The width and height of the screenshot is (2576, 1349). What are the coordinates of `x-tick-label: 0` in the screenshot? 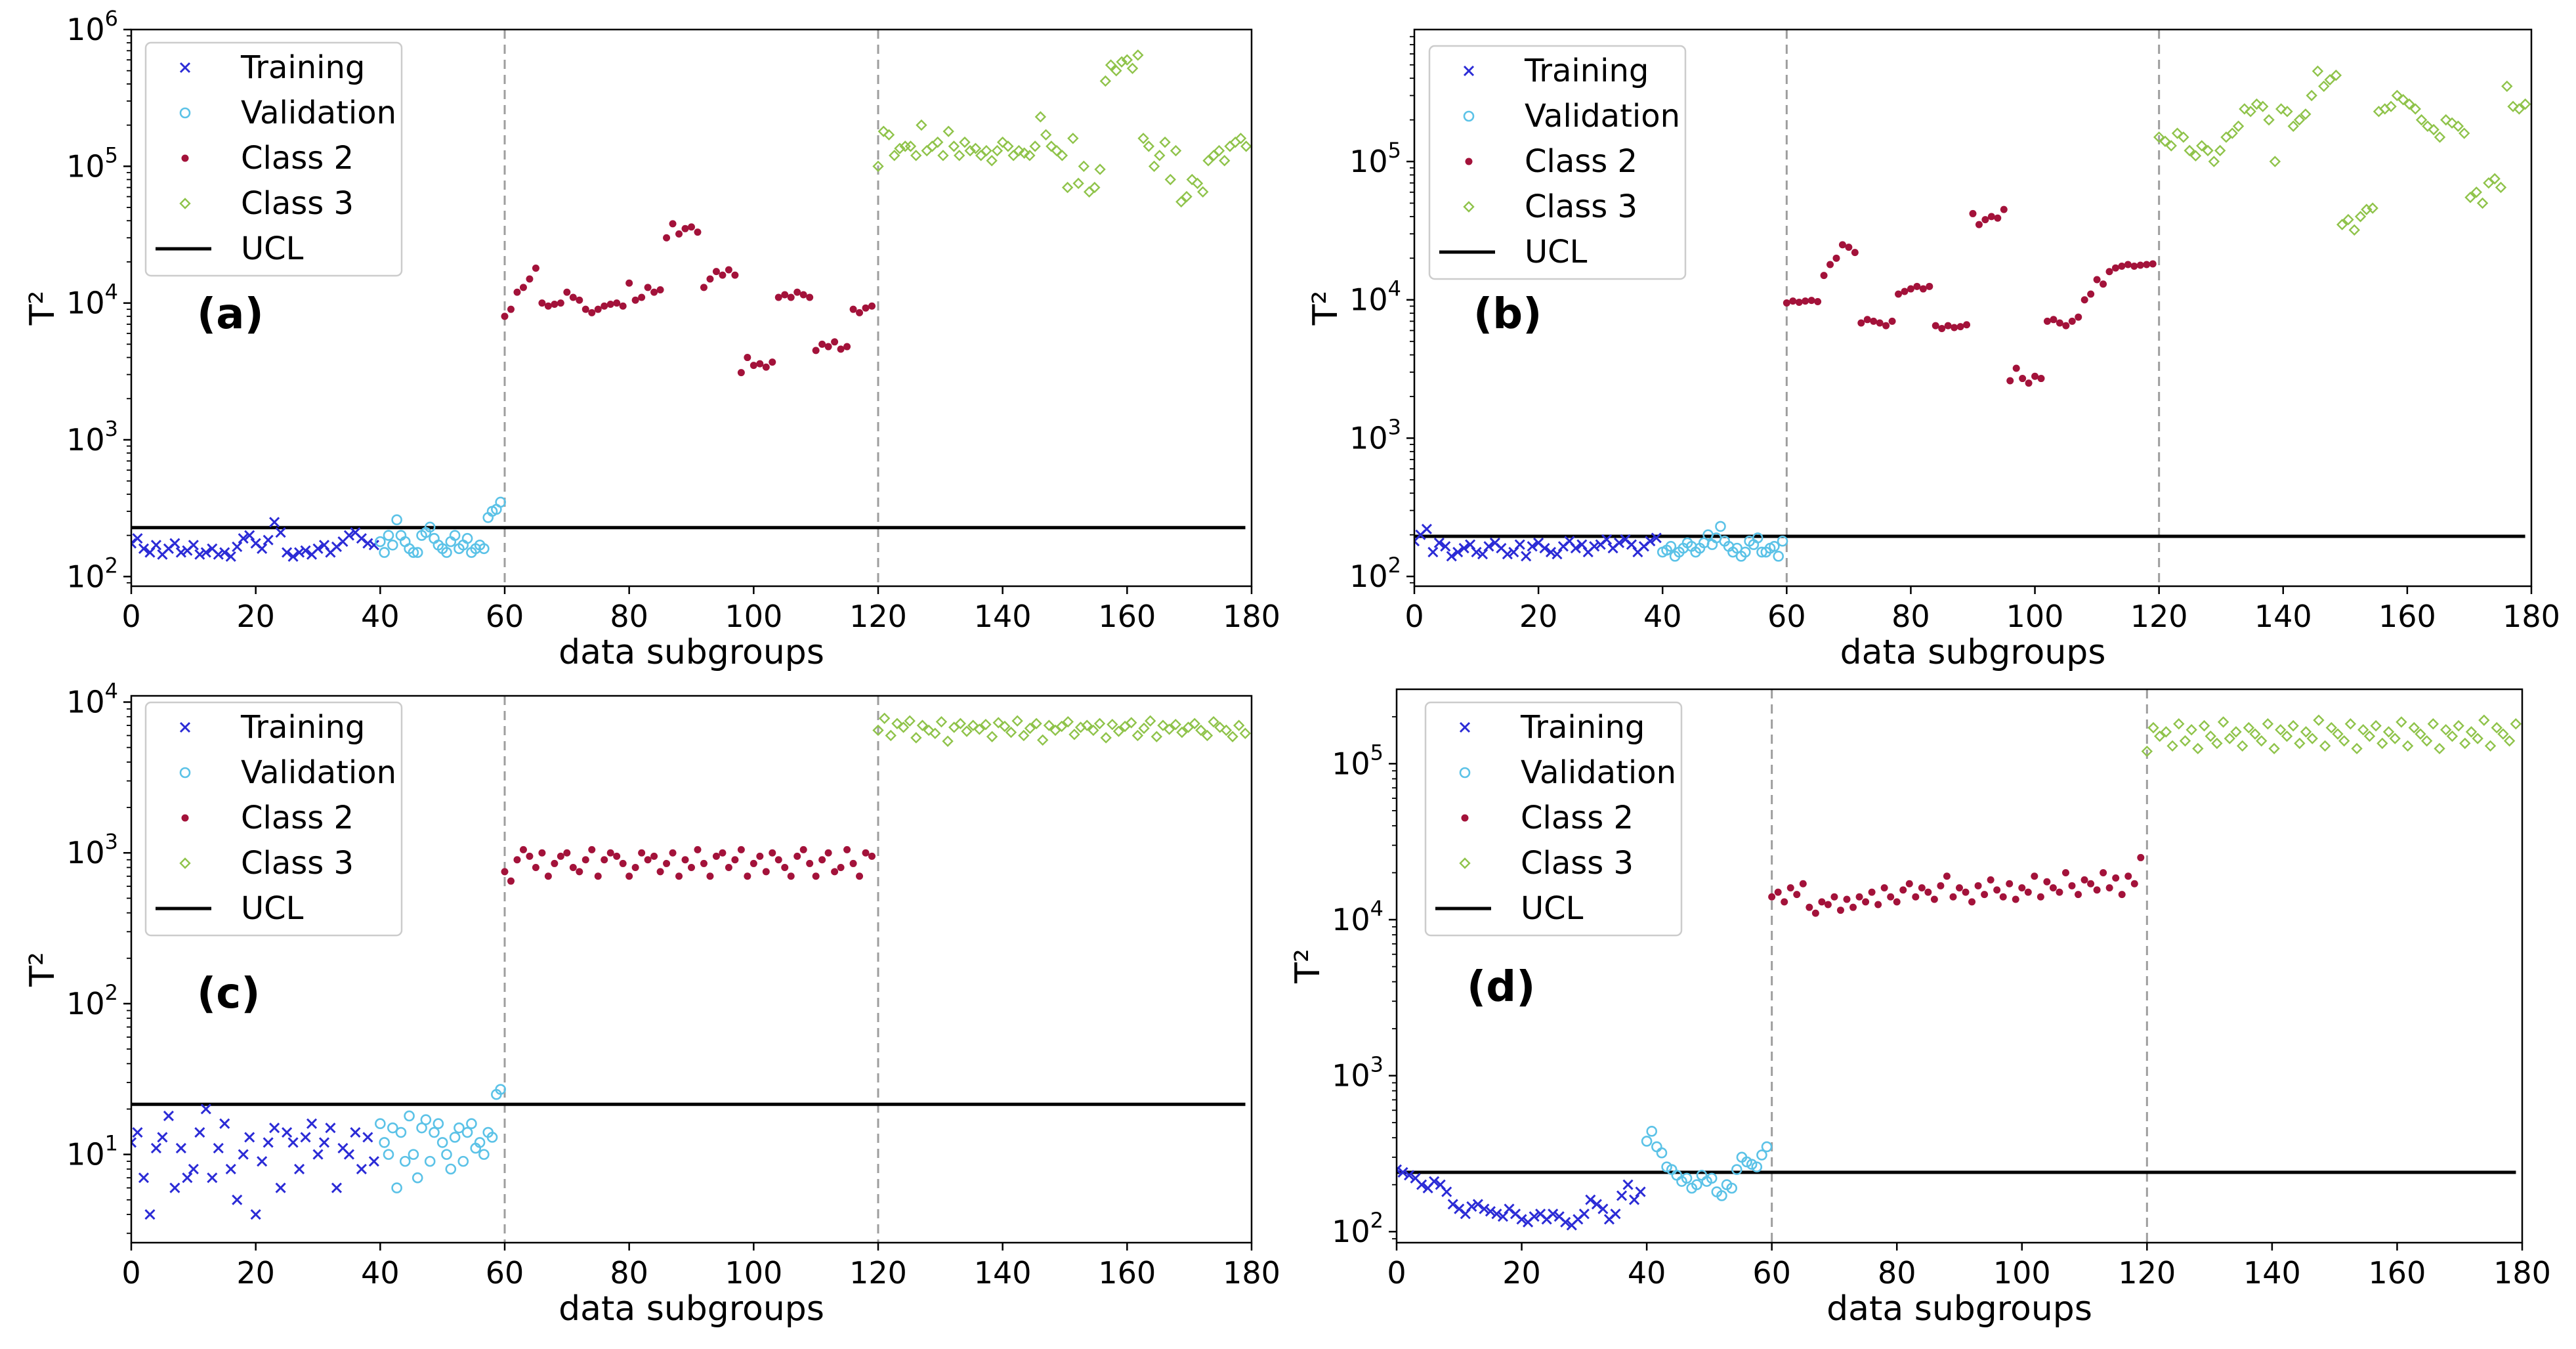 It's located at (1414, 616).